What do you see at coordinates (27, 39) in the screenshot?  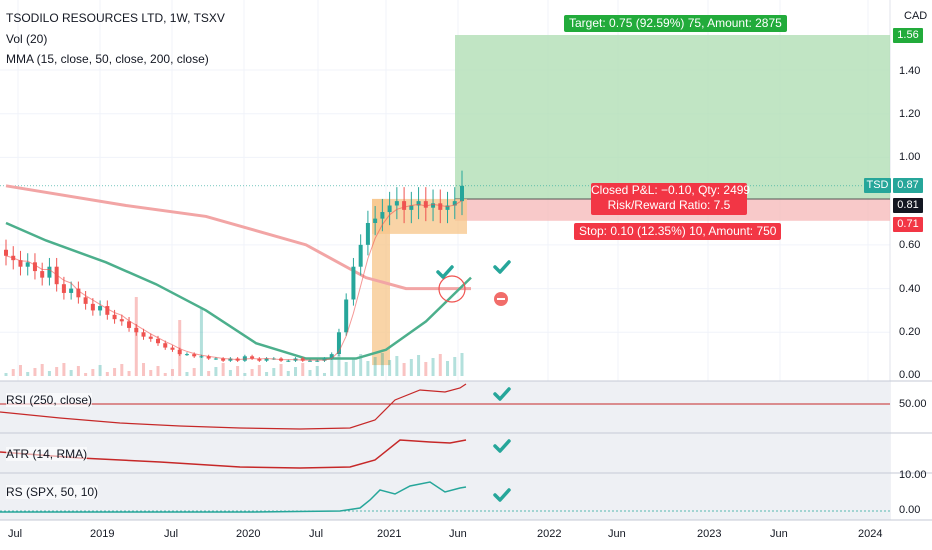 I see `volume-indicator-label: Vol (20)` at bounding box center [27, 39].